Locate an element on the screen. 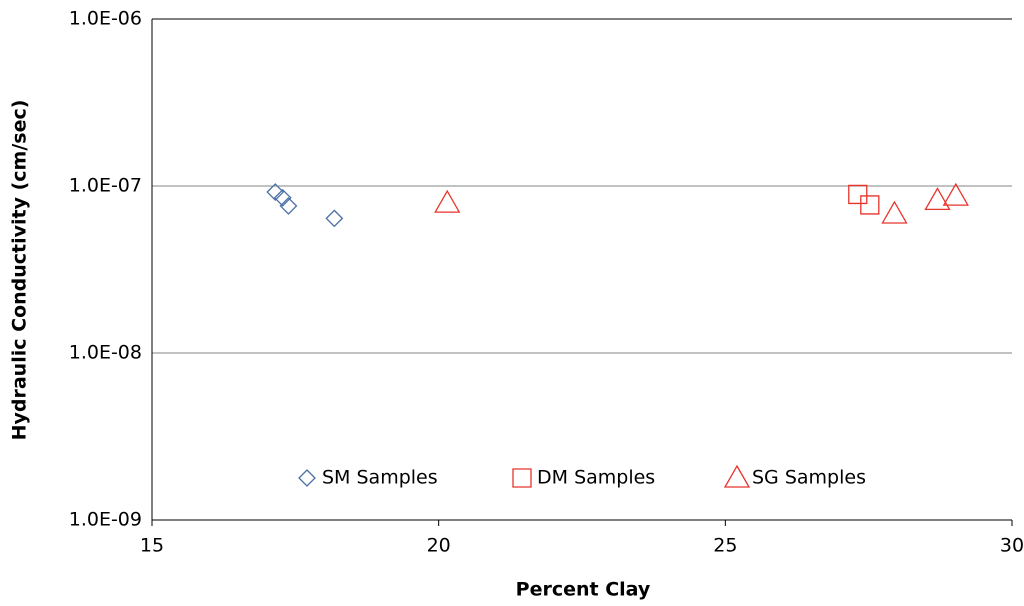 The image size is (1024, 606). legend-label: SM Samples is located at coordinates (380, 478).